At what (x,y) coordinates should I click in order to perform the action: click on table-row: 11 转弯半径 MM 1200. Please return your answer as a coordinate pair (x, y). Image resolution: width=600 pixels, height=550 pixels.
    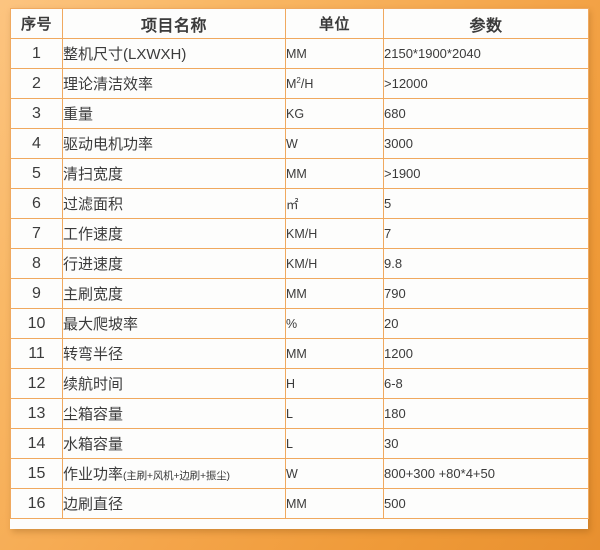
    Looking at the image, I should click on (299, 353).